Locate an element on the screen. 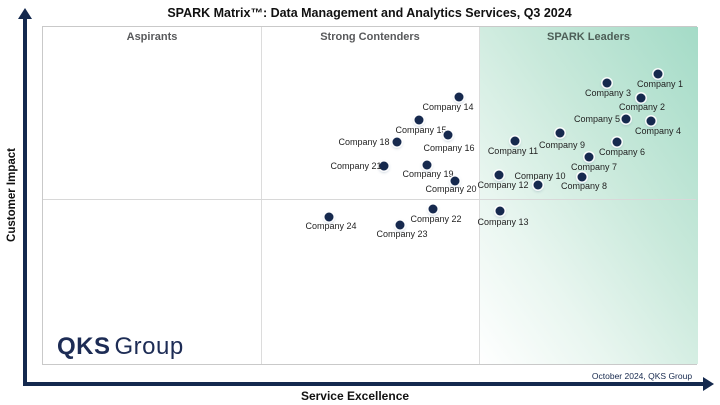 The width and height of the screenshot is (720, 405). y-axis-line is located at coordinates (25, 202).